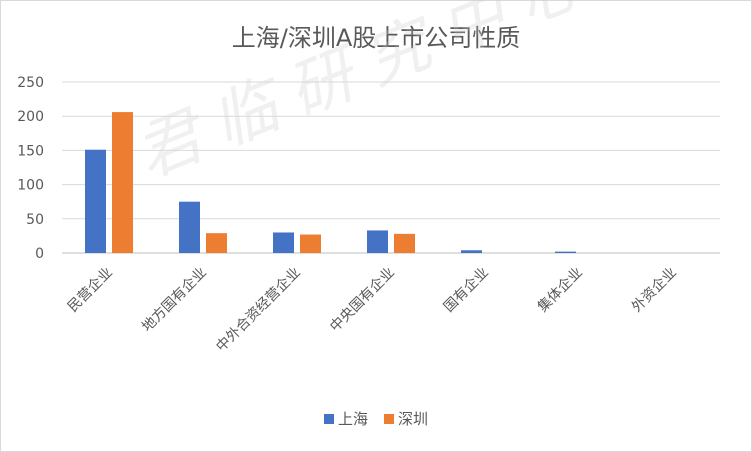 Image resolution: width=752 pixels, height=452 pixels. What do you see at coordinates (654, 290) in the screenshot?
I see `x-category-label: 外资企业` at bounding box center [654, 290].